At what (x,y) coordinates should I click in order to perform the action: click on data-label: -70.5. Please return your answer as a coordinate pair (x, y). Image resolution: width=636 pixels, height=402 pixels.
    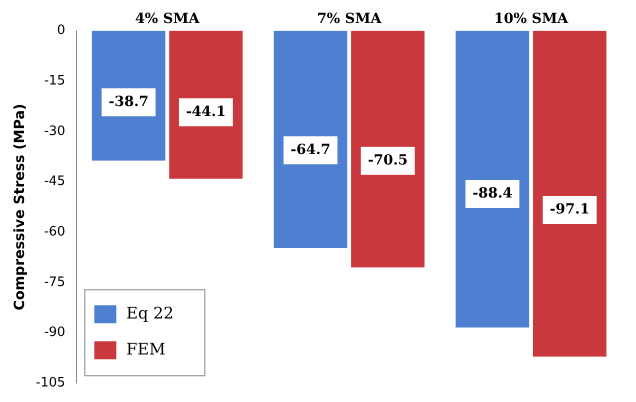
    Looking at the image, I should click on (388, 160).